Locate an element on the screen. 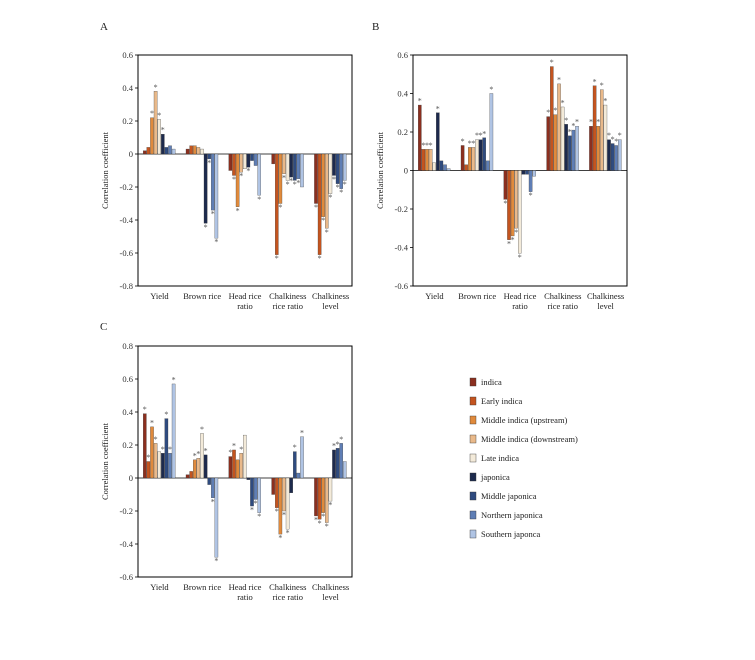 The image size is (755, 660). plot-frame is located at coordinates (245, 461).